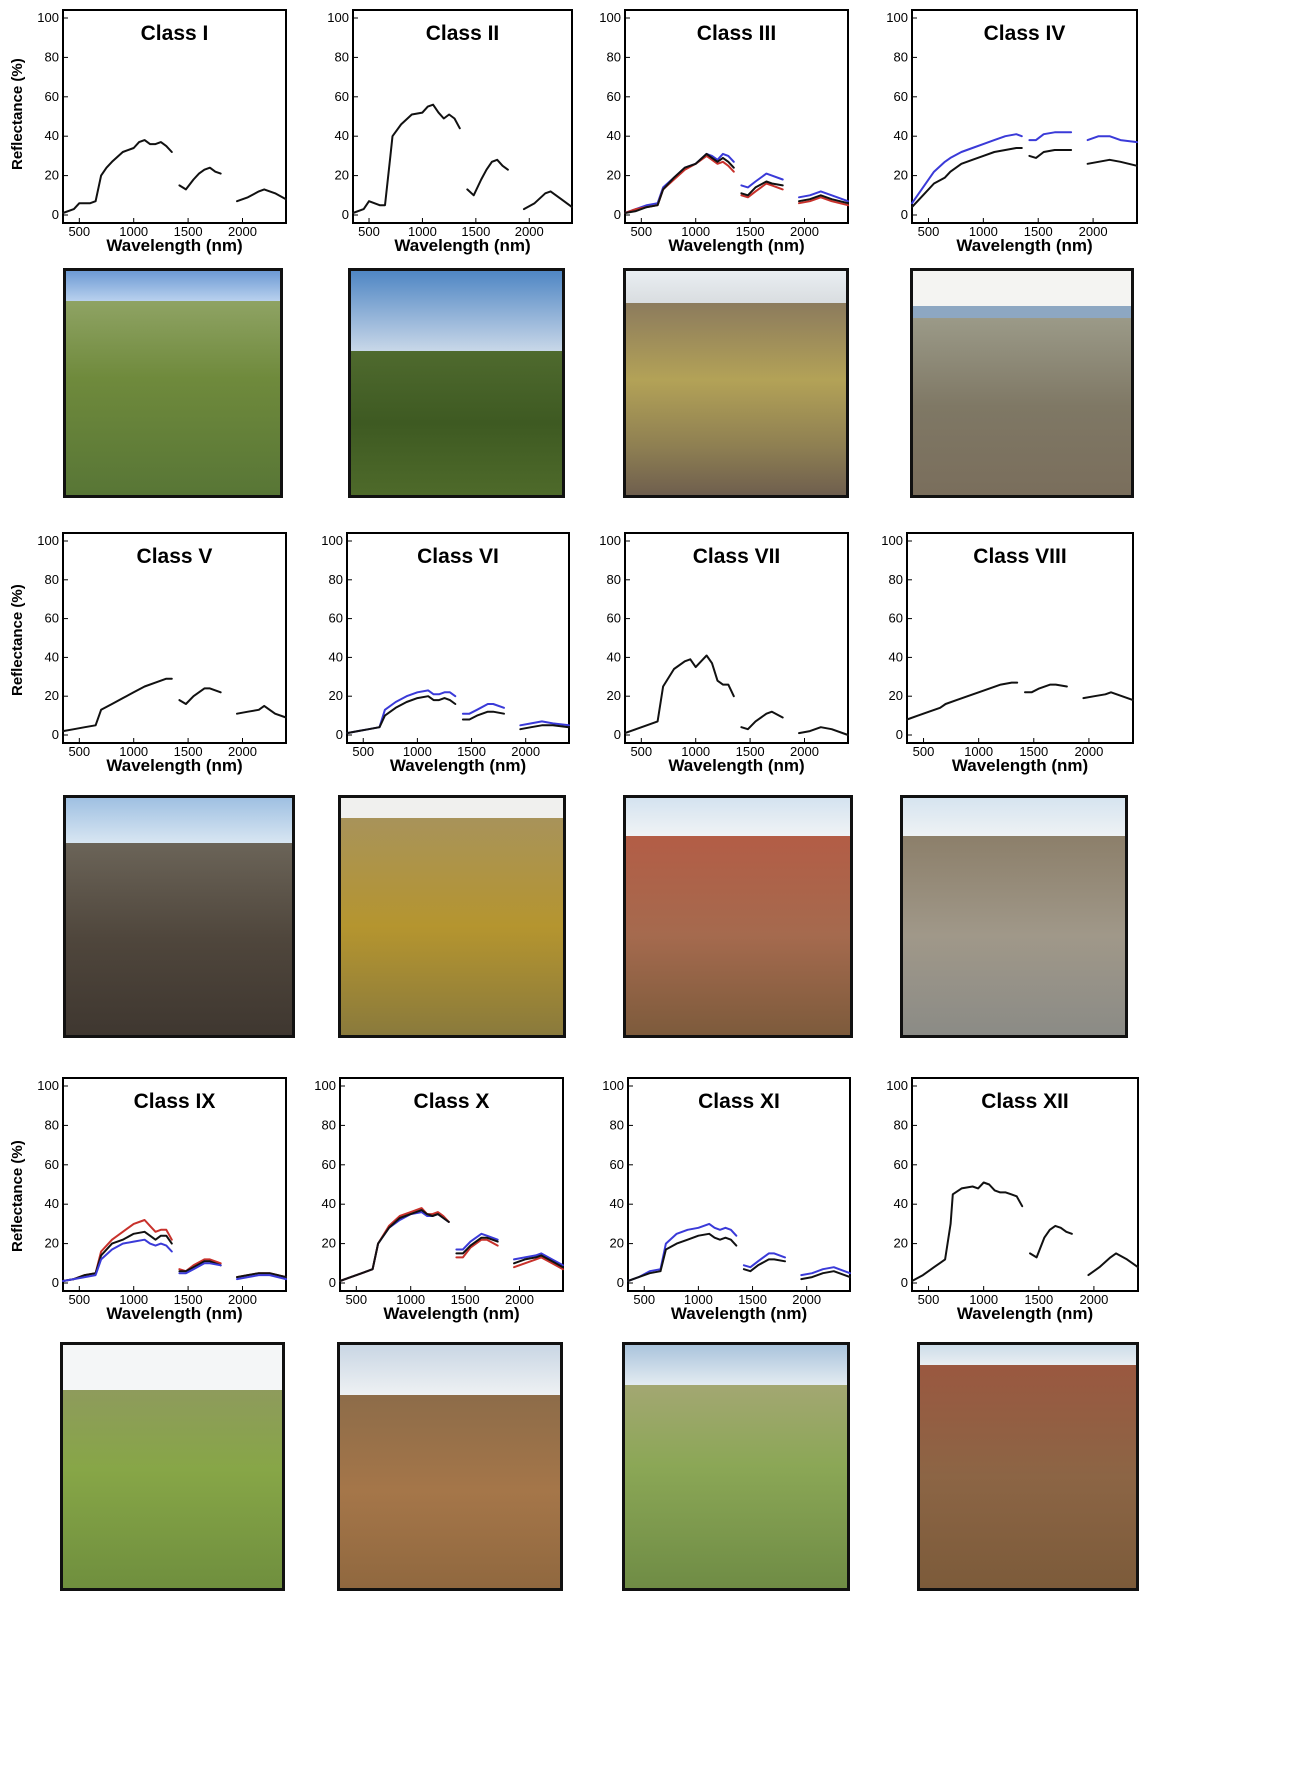 This screenshot has height=1791, width=1306. What do you see at coordinates (823, 196) in the screenshot?
I see `series-line-blue-seg3` at bounding box center [823, 196].